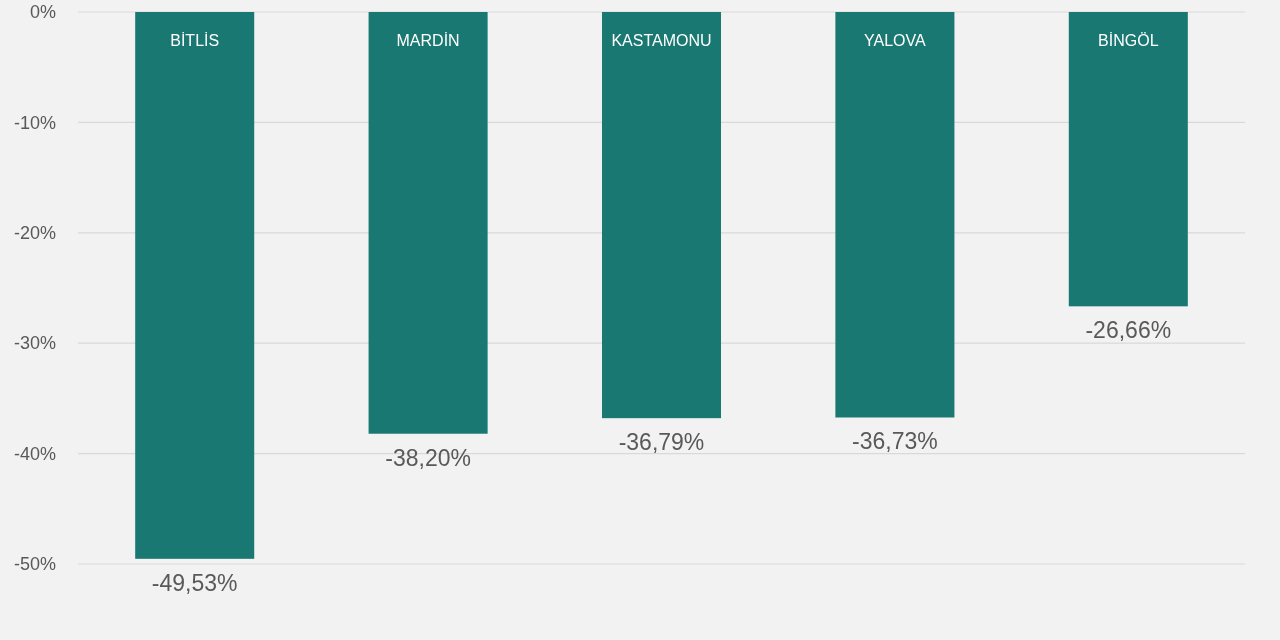 This screenshot has height=640, width=1280. Describe the element at coordinates (895, 441) in the screenshot. I see `data-label: -36,73%` at that location.